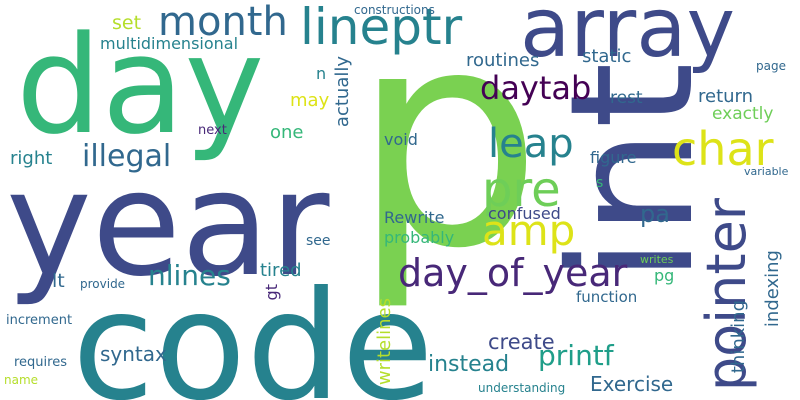 Image resolution: width=800 pixels, height=400 pixels. I want to click on word-writes: writes, so click(657, 259).